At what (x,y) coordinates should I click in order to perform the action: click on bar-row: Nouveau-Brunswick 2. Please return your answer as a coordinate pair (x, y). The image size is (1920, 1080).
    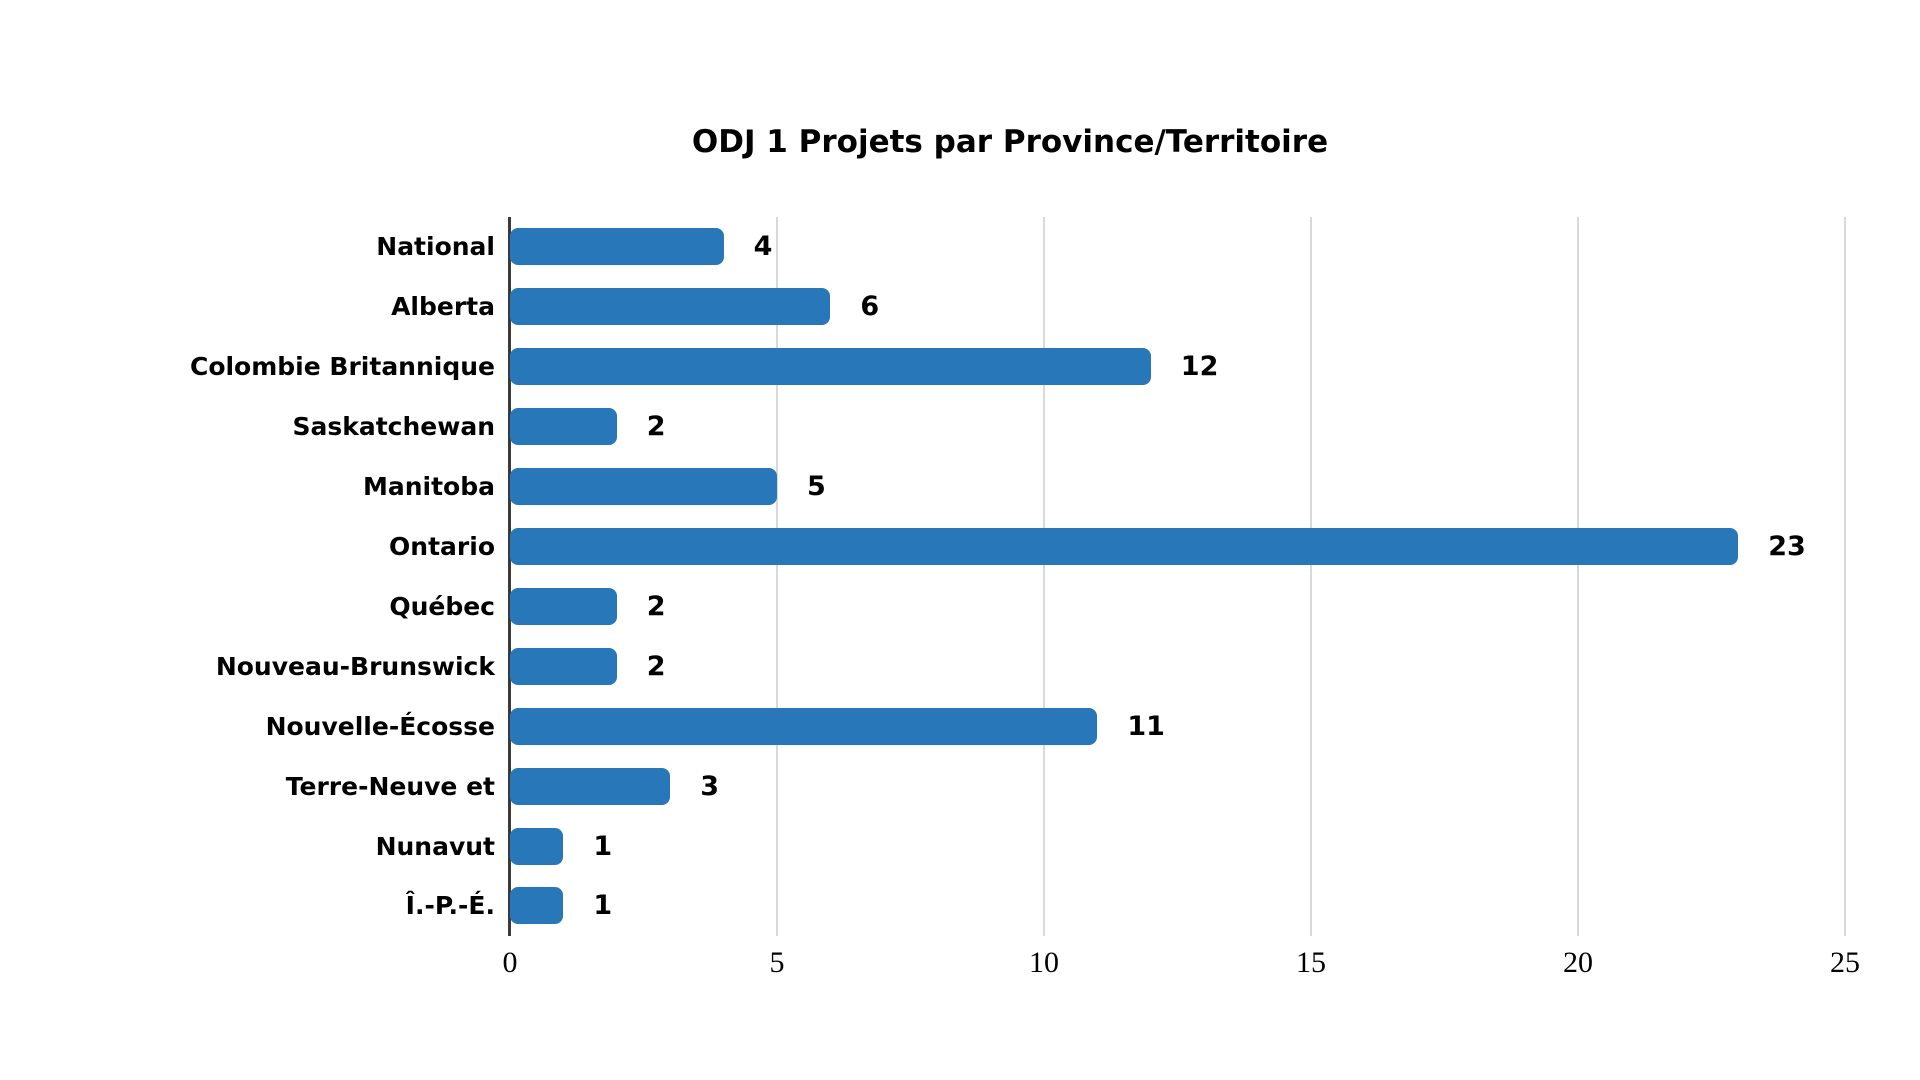
    Looking at the image, I should click on (1030, 666).